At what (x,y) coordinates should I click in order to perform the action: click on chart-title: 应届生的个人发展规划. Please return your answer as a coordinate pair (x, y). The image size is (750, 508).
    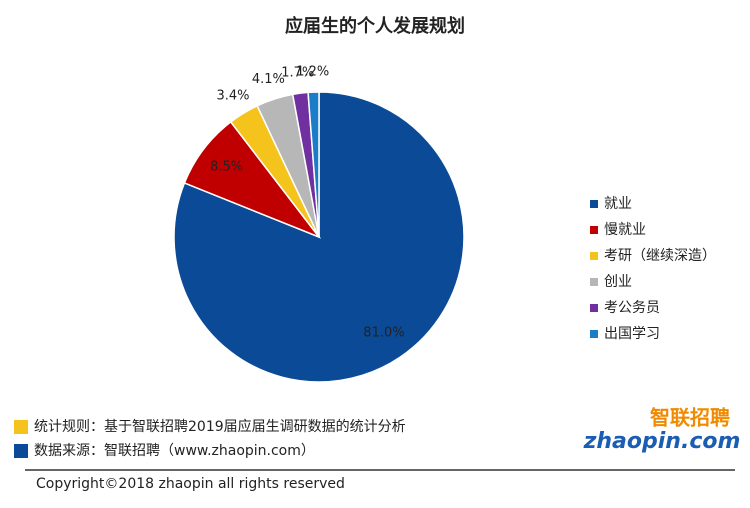
    Looking at the image, I should click on (375, 26).